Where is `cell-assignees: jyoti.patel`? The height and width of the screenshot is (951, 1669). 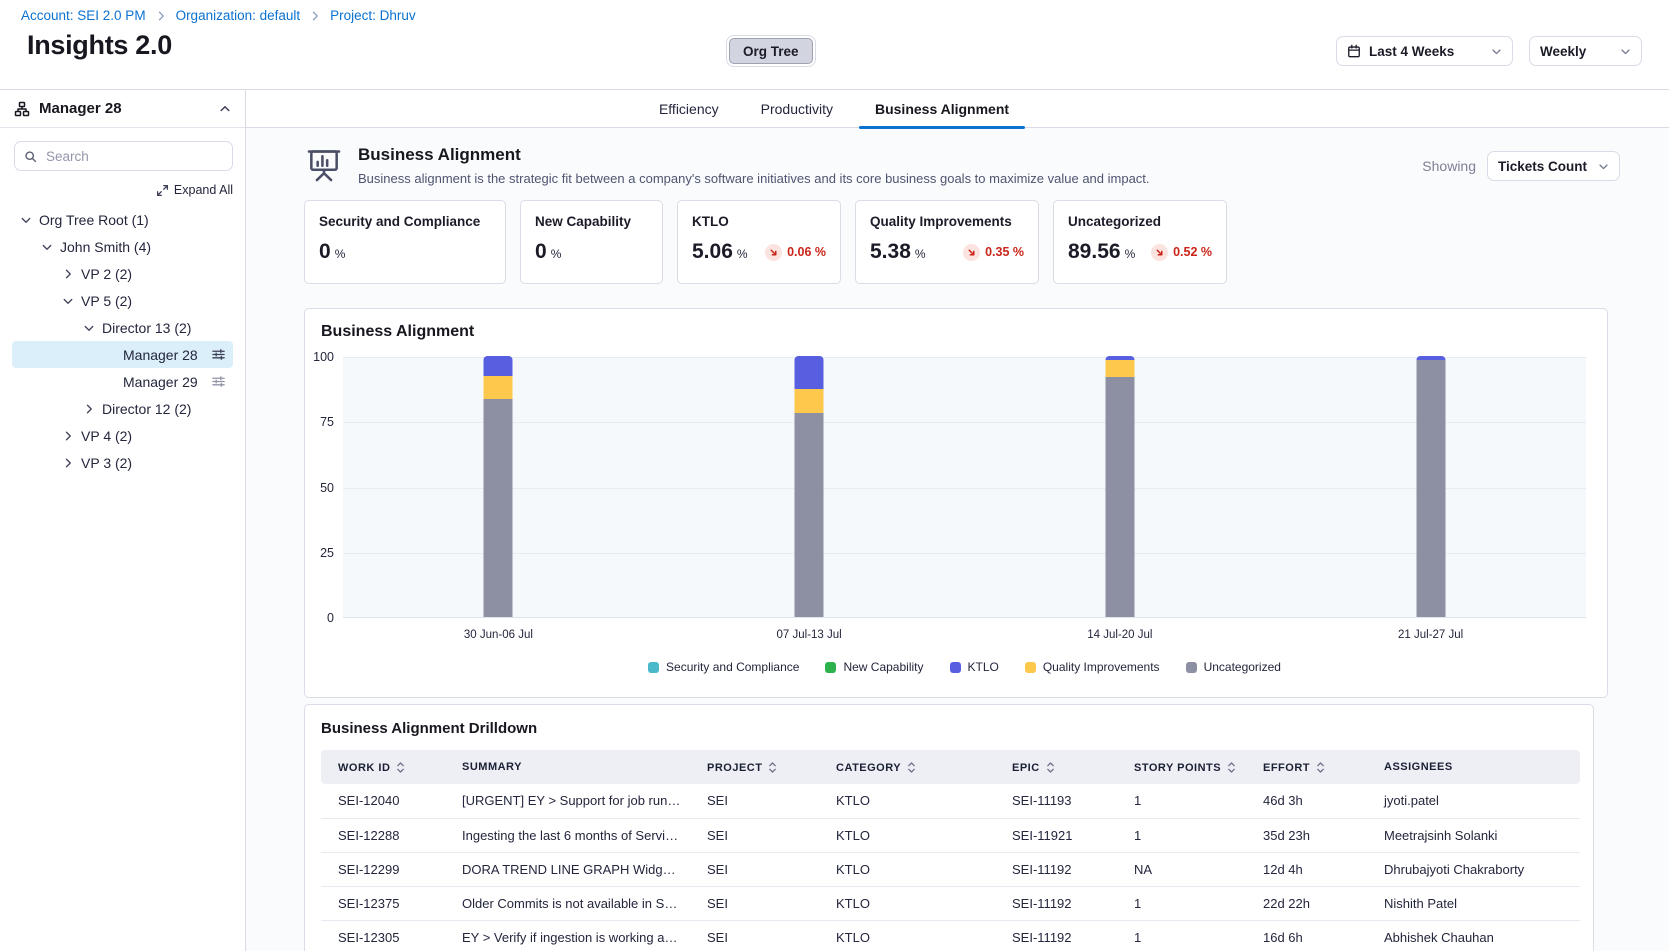 cell-assignees: jyoti.patel is located at coordinates (1473, 801).